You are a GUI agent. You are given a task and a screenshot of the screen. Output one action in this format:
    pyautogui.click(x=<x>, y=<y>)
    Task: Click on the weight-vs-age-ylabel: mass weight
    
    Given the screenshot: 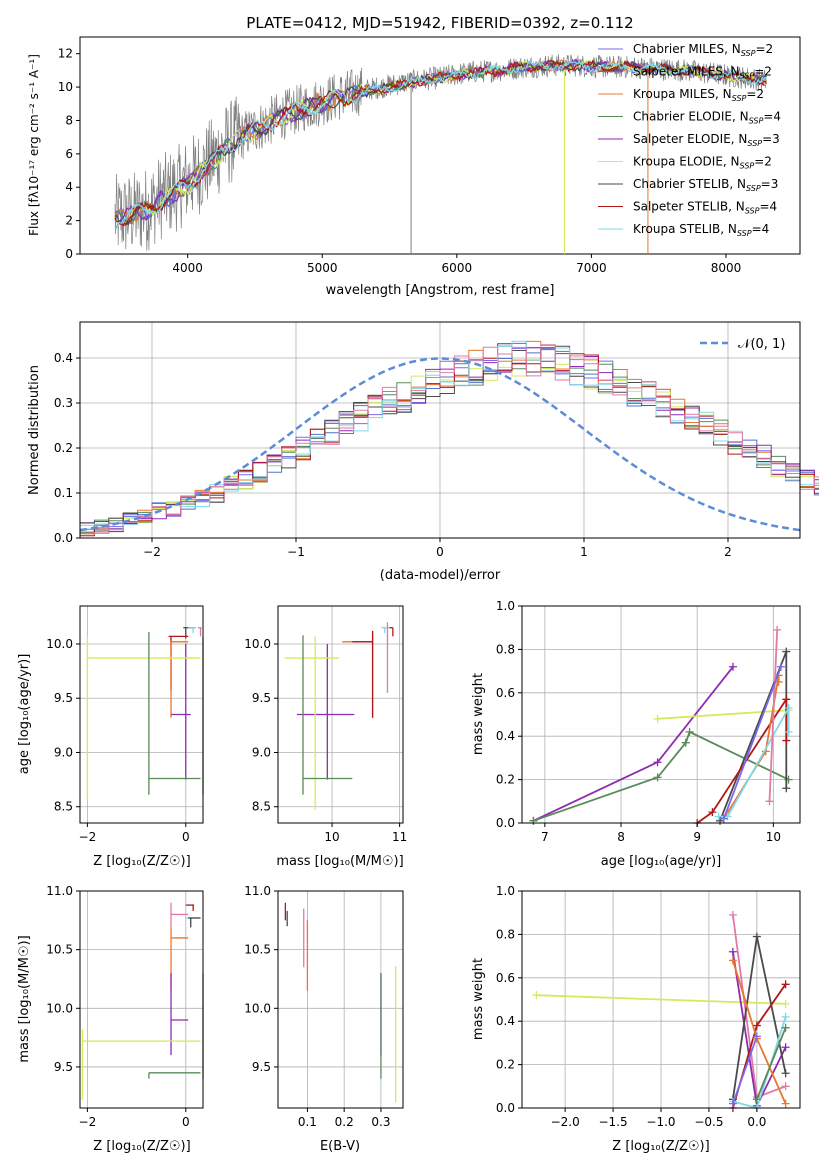 What is the action you would take?
    pyautogui.click(x=478, y=714)
    